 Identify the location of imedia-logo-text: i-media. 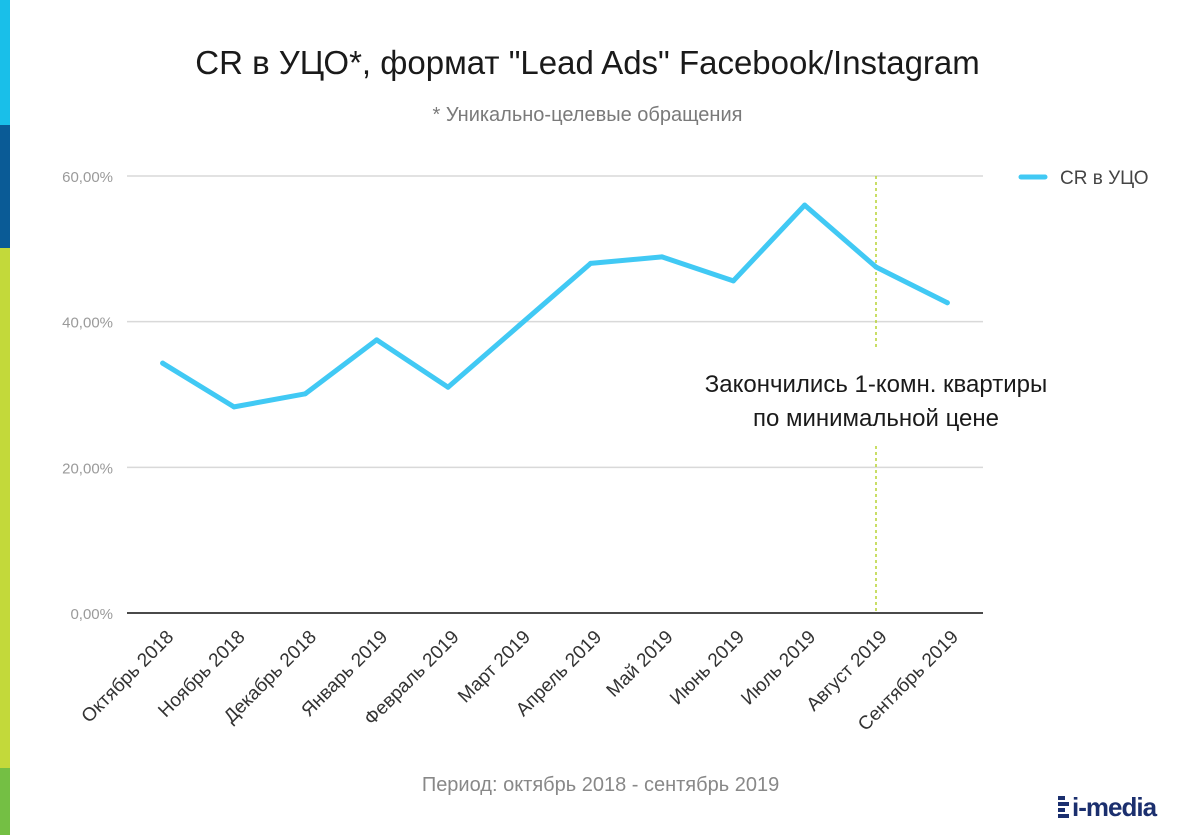
(1114, 806).